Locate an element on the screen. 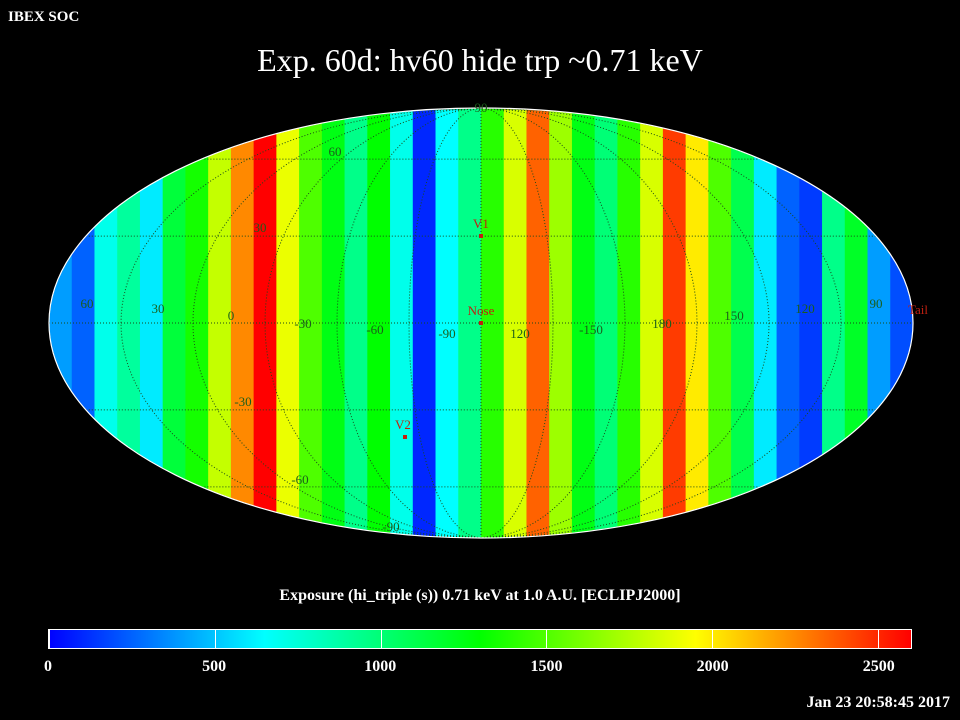 The image size is (960, 720). longitude-label: -30 is located at coordinates (302, 323).